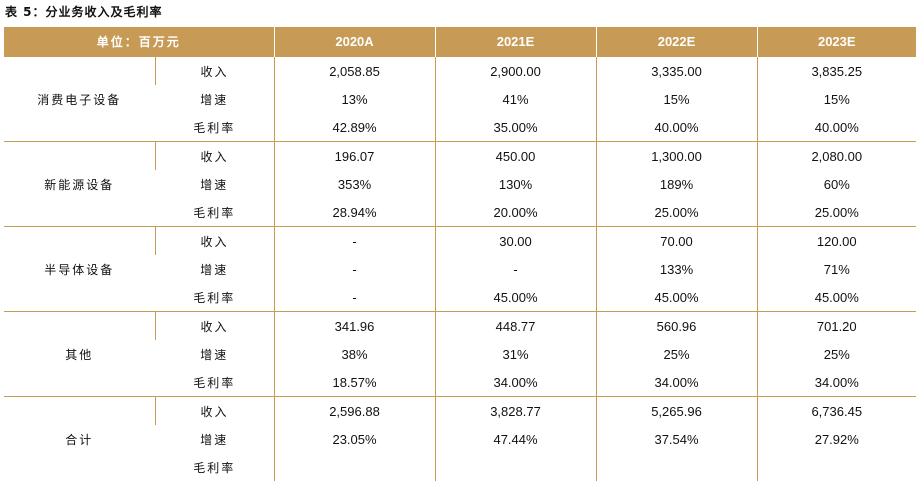  Describe the element at coordinates (515, 212) in the screenshot. I see `value-cell: 20.00%` at that location.